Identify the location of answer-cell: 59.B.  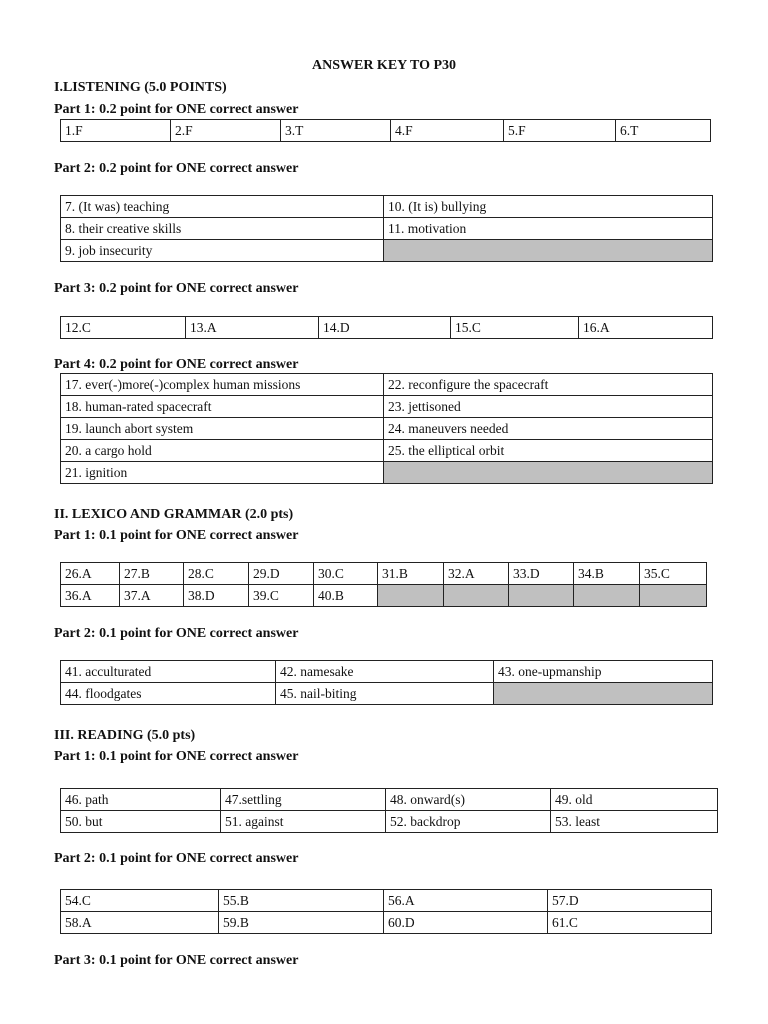
(301, 922).